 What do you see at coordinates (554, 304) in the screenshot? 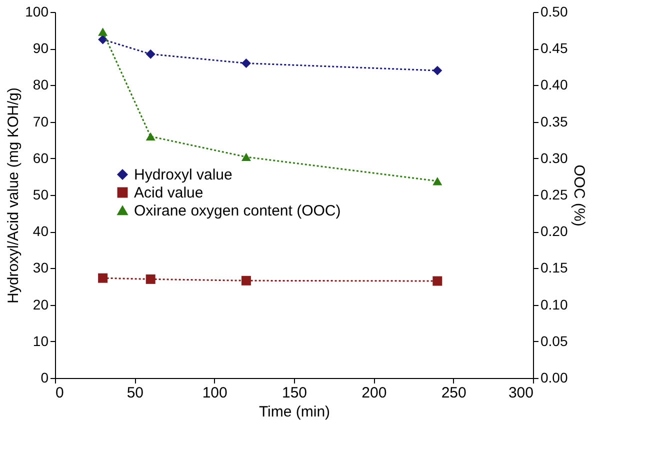
I see `y2-tick-label: 0.10` at bounding box center [554, 304].